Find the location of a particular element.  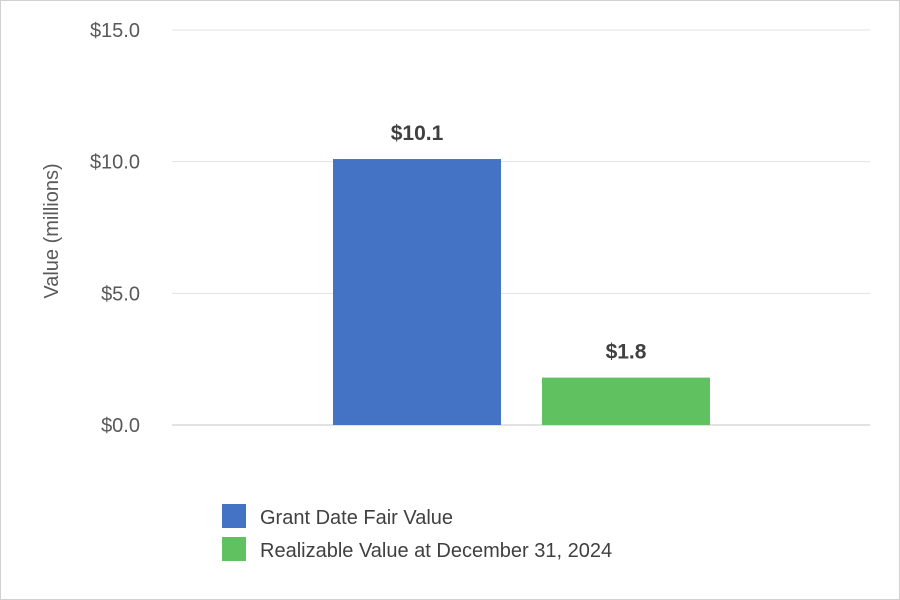

legend-label: Grant Date Fair Value is located at coordinates (356, 518).